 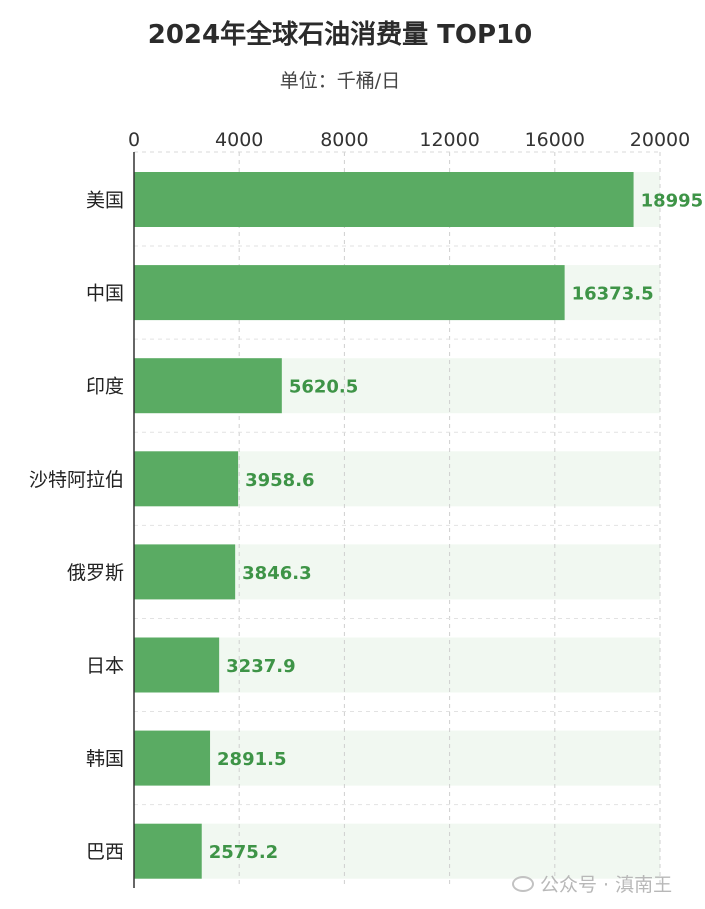 What do you see at coordinates (613, 294) in the screenshot?
I see `value-label: 16373.5` at bounding box center [613, 294].